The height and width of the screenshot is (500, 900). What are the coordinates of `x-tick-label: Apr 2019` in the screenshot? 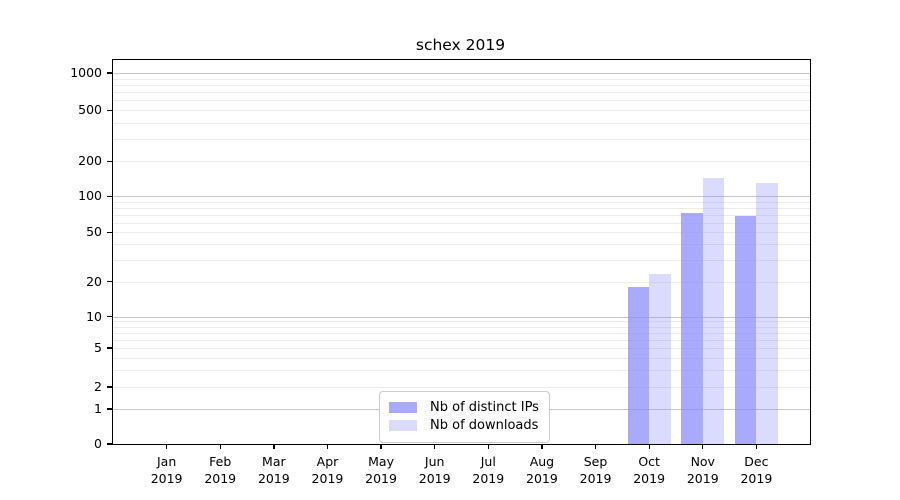 It's located at (327, 470).